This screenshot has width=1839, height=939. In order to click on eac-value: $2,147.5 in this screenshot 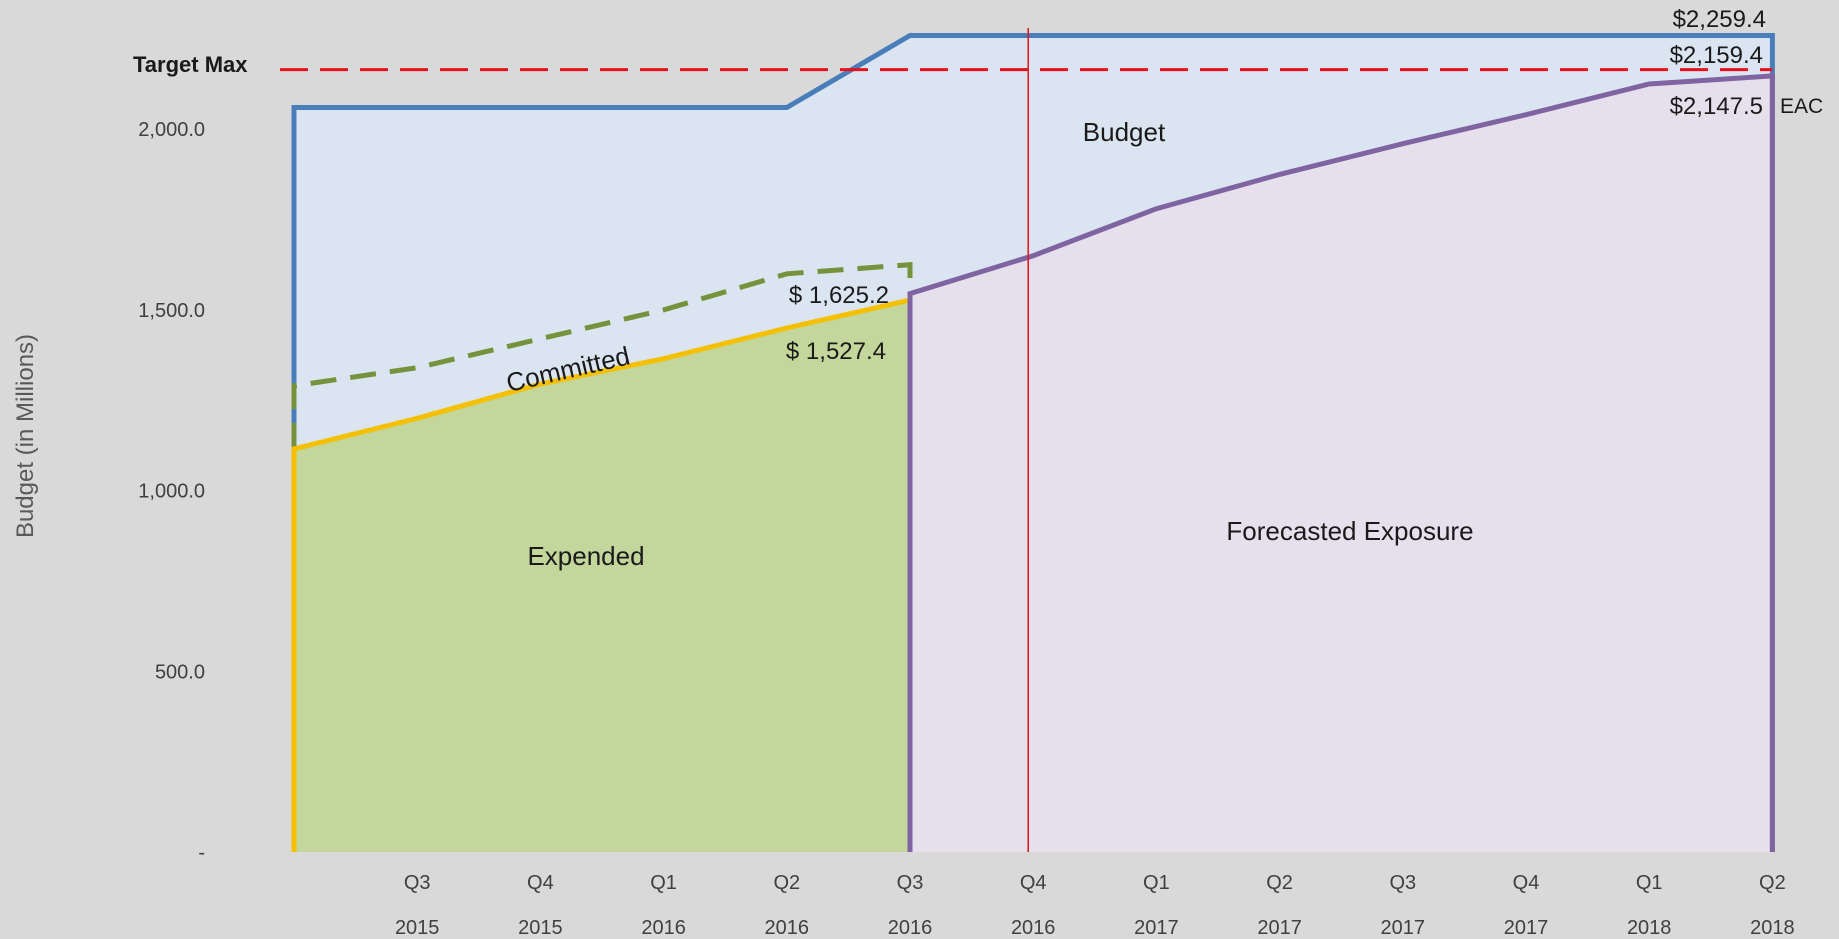, I will do `click(1716, 106)`.